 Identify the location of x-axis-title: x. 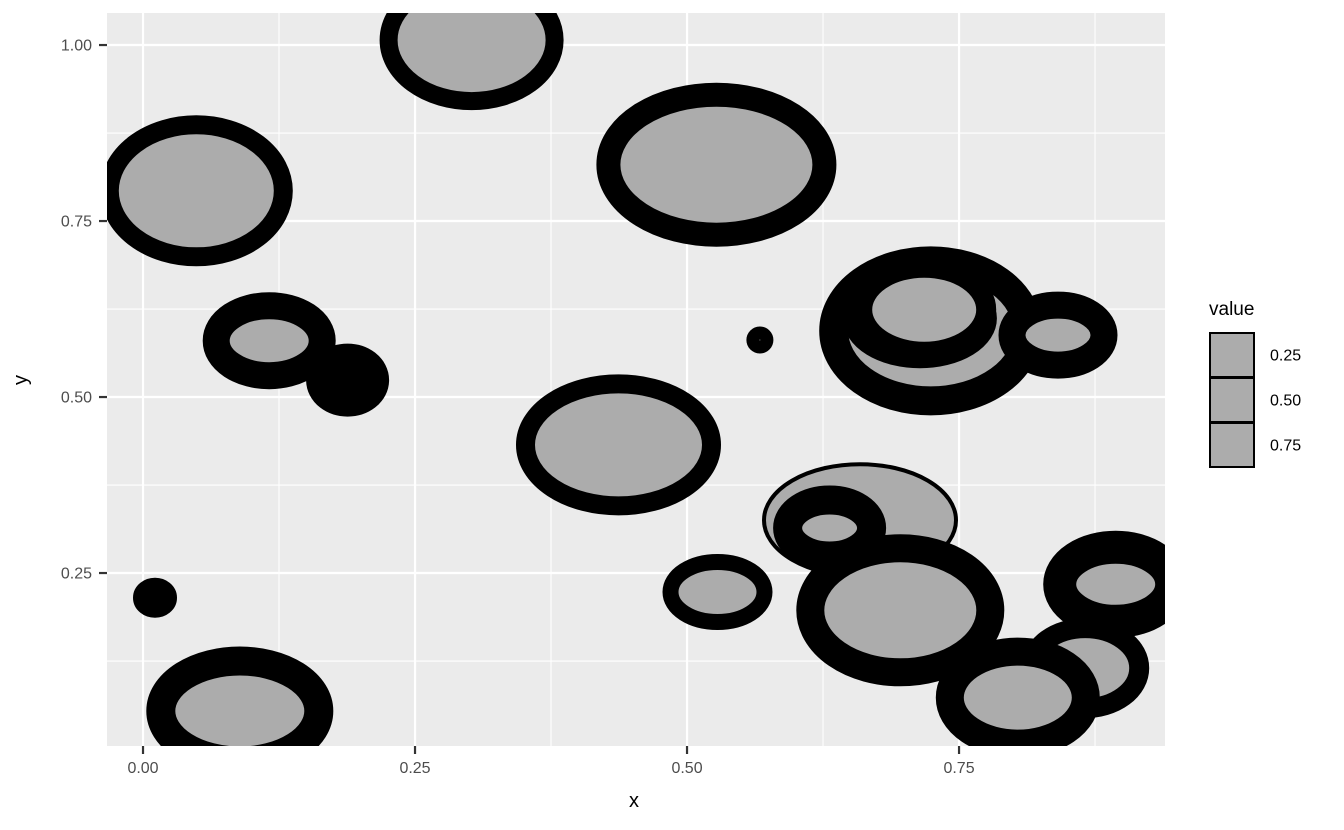
(634, 801).